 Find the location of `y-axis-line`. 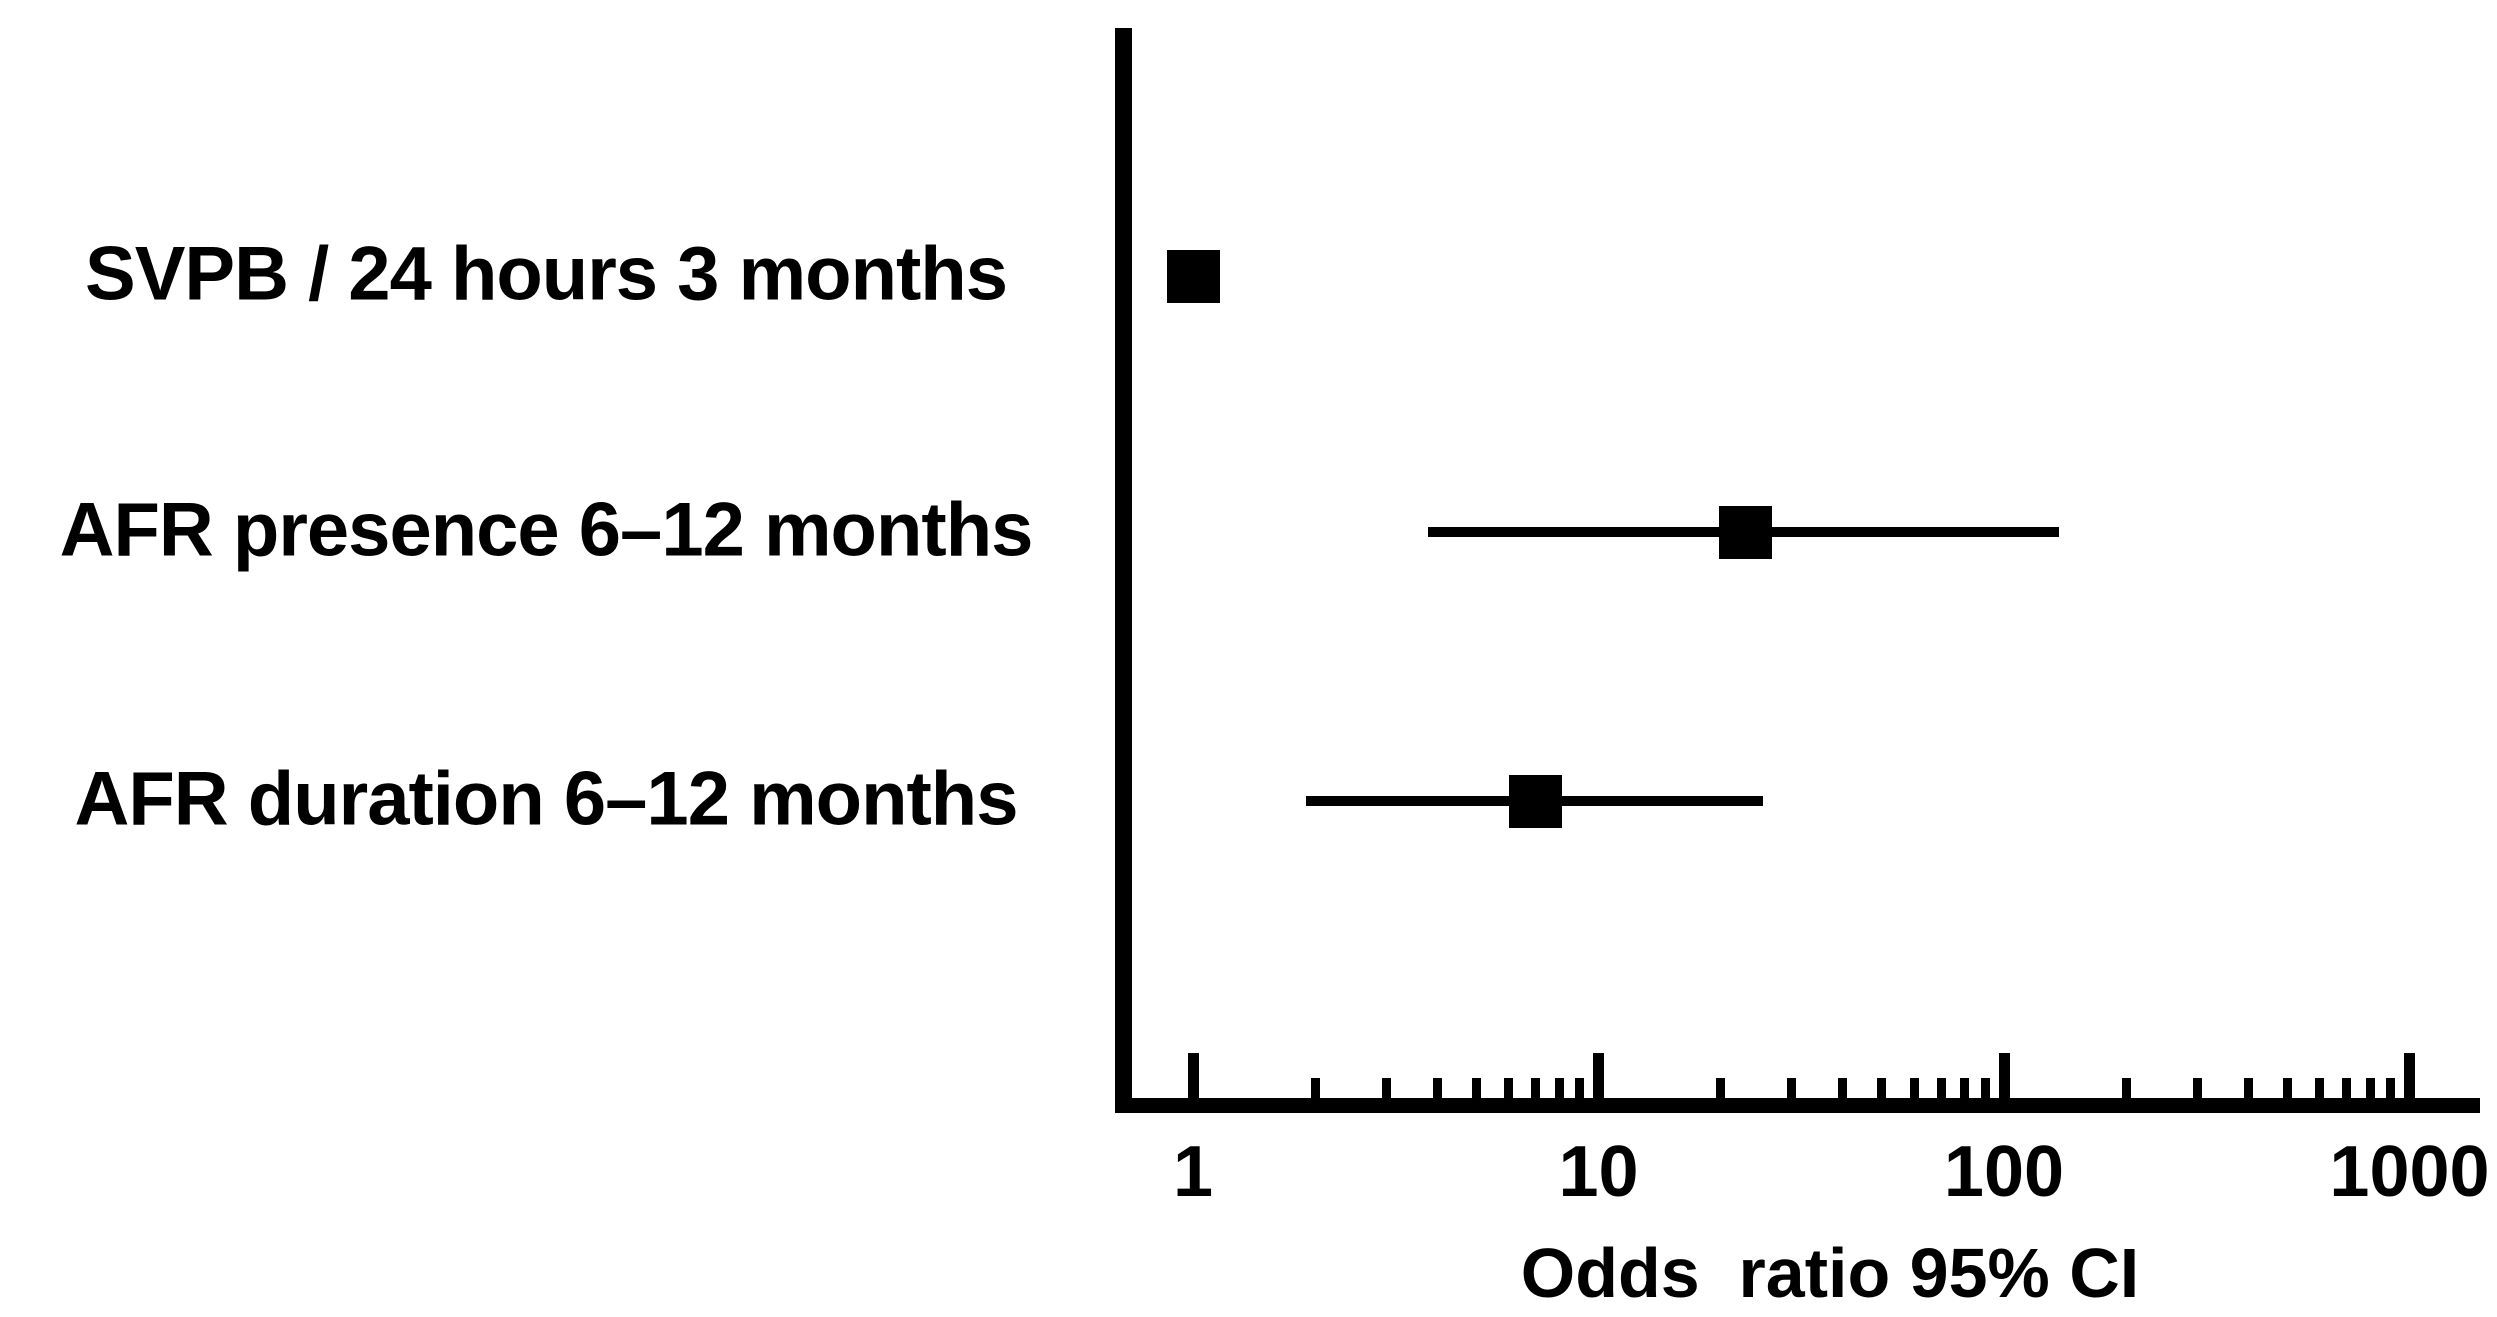

y-axis-line is located at coordinates (1123, 570).